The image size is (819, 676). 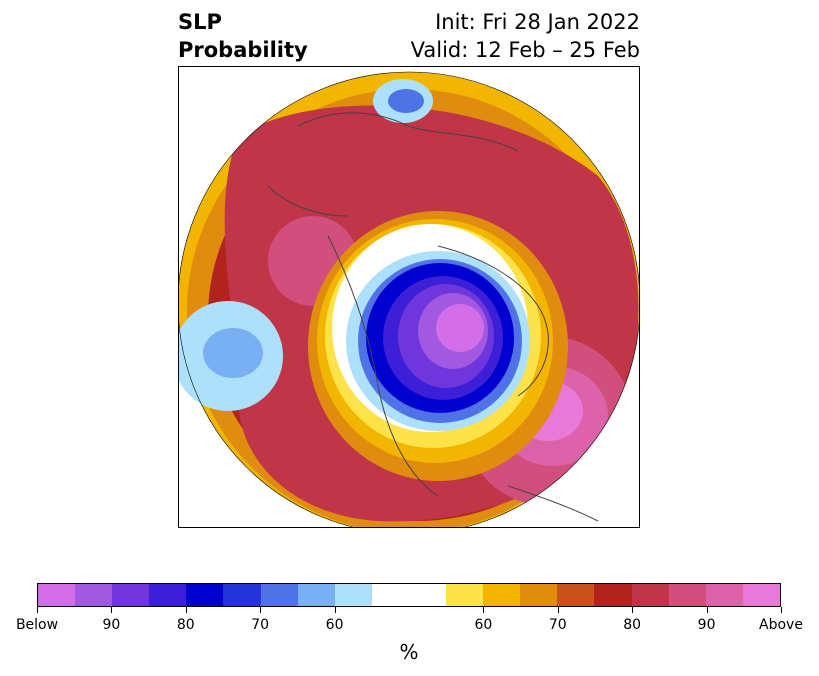 I want to click on colorbar-tick-label: Above, so click(x=781, y=625).